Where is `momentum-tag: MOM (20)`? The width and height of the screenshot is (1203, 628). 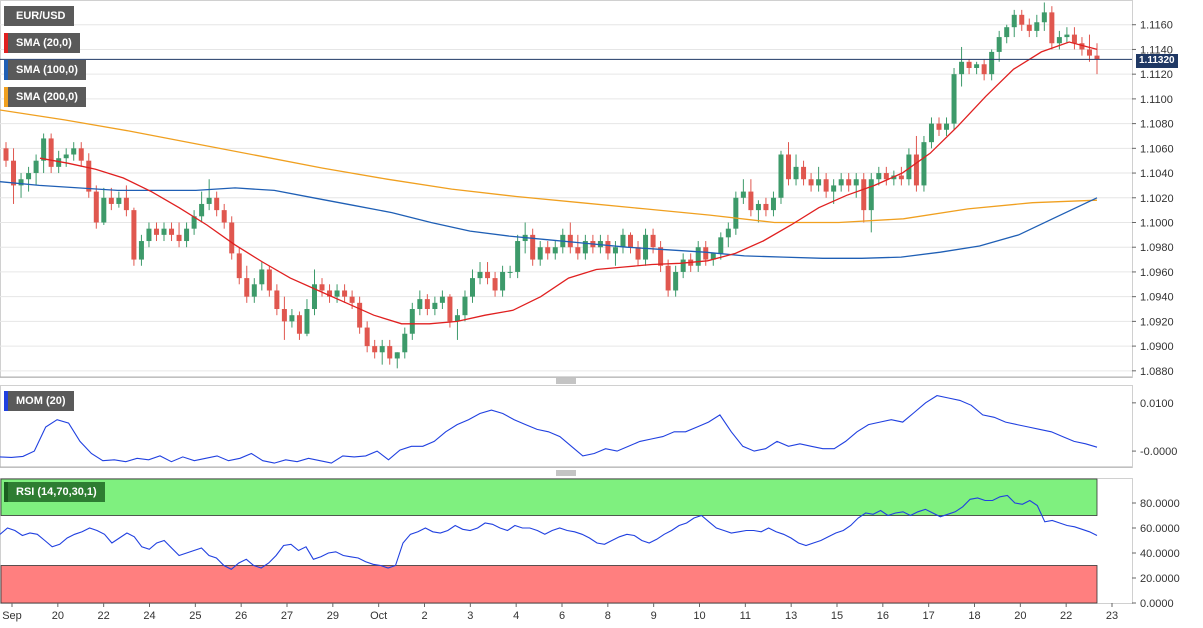 momentum-tag: MOM (20) is located at coordinates (39, 401).